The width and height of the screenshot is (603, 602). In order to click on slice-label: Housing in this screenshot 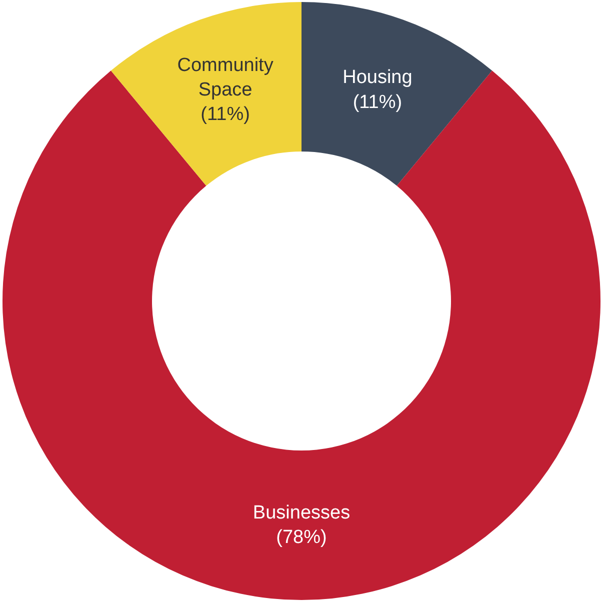, I will do `click(377, 77)`.